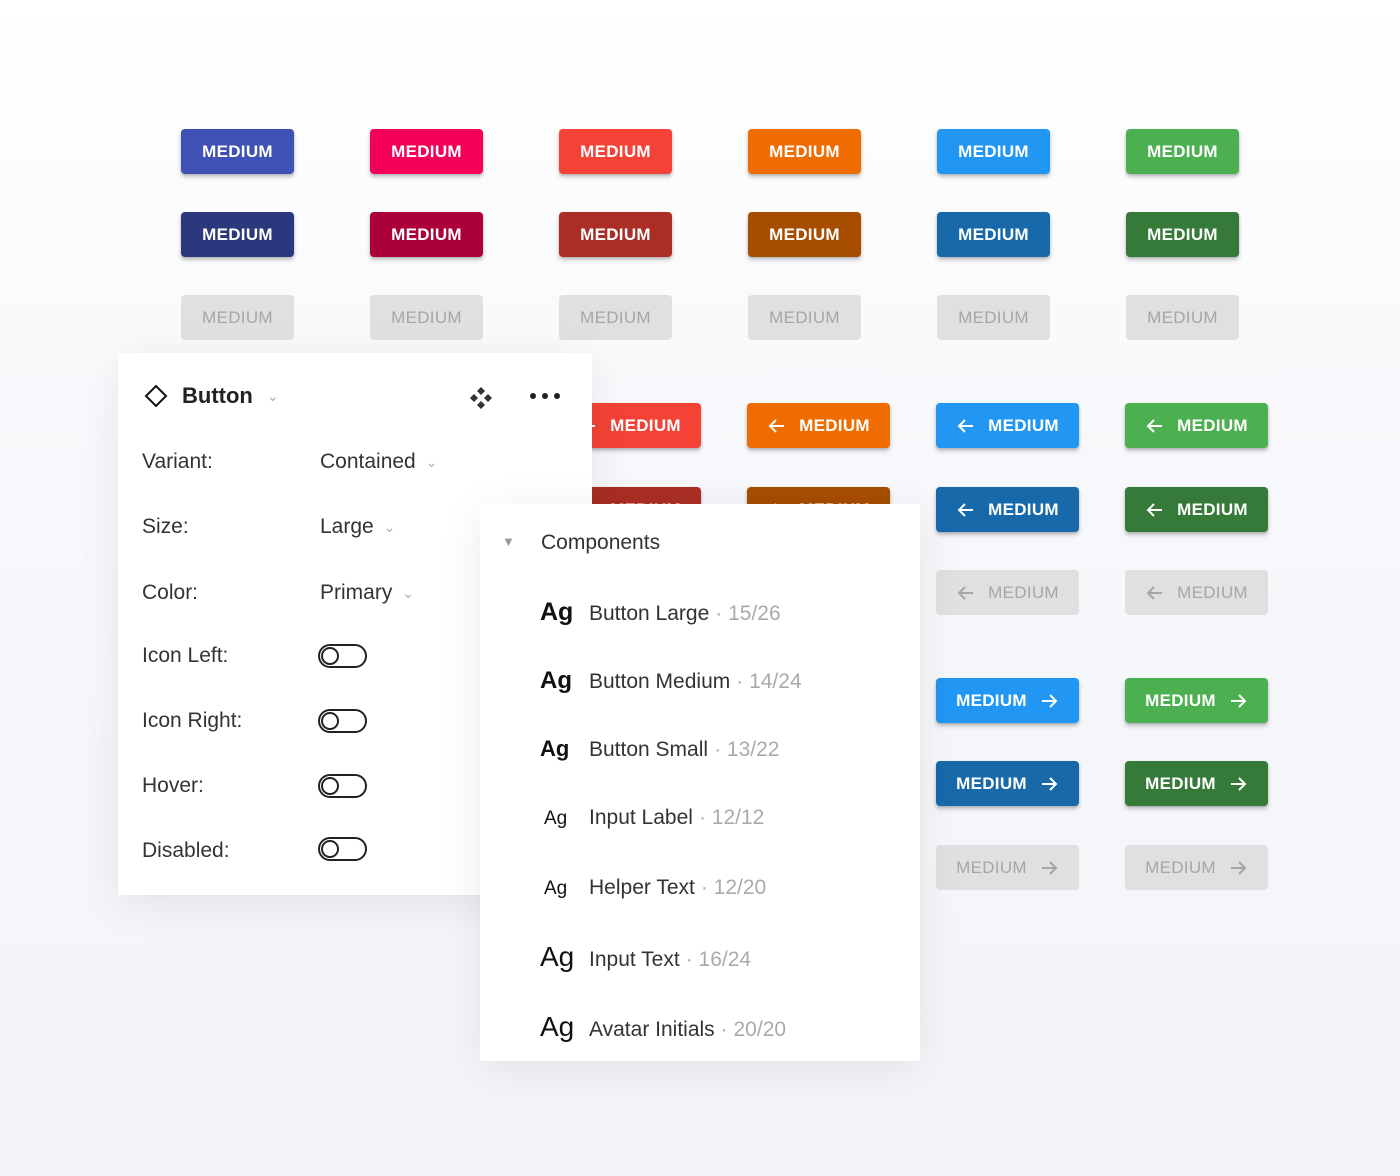  Describe the element at coordinates (748, 613) in the screenshot. I see `text-style-metric: · 15/26` at that location.